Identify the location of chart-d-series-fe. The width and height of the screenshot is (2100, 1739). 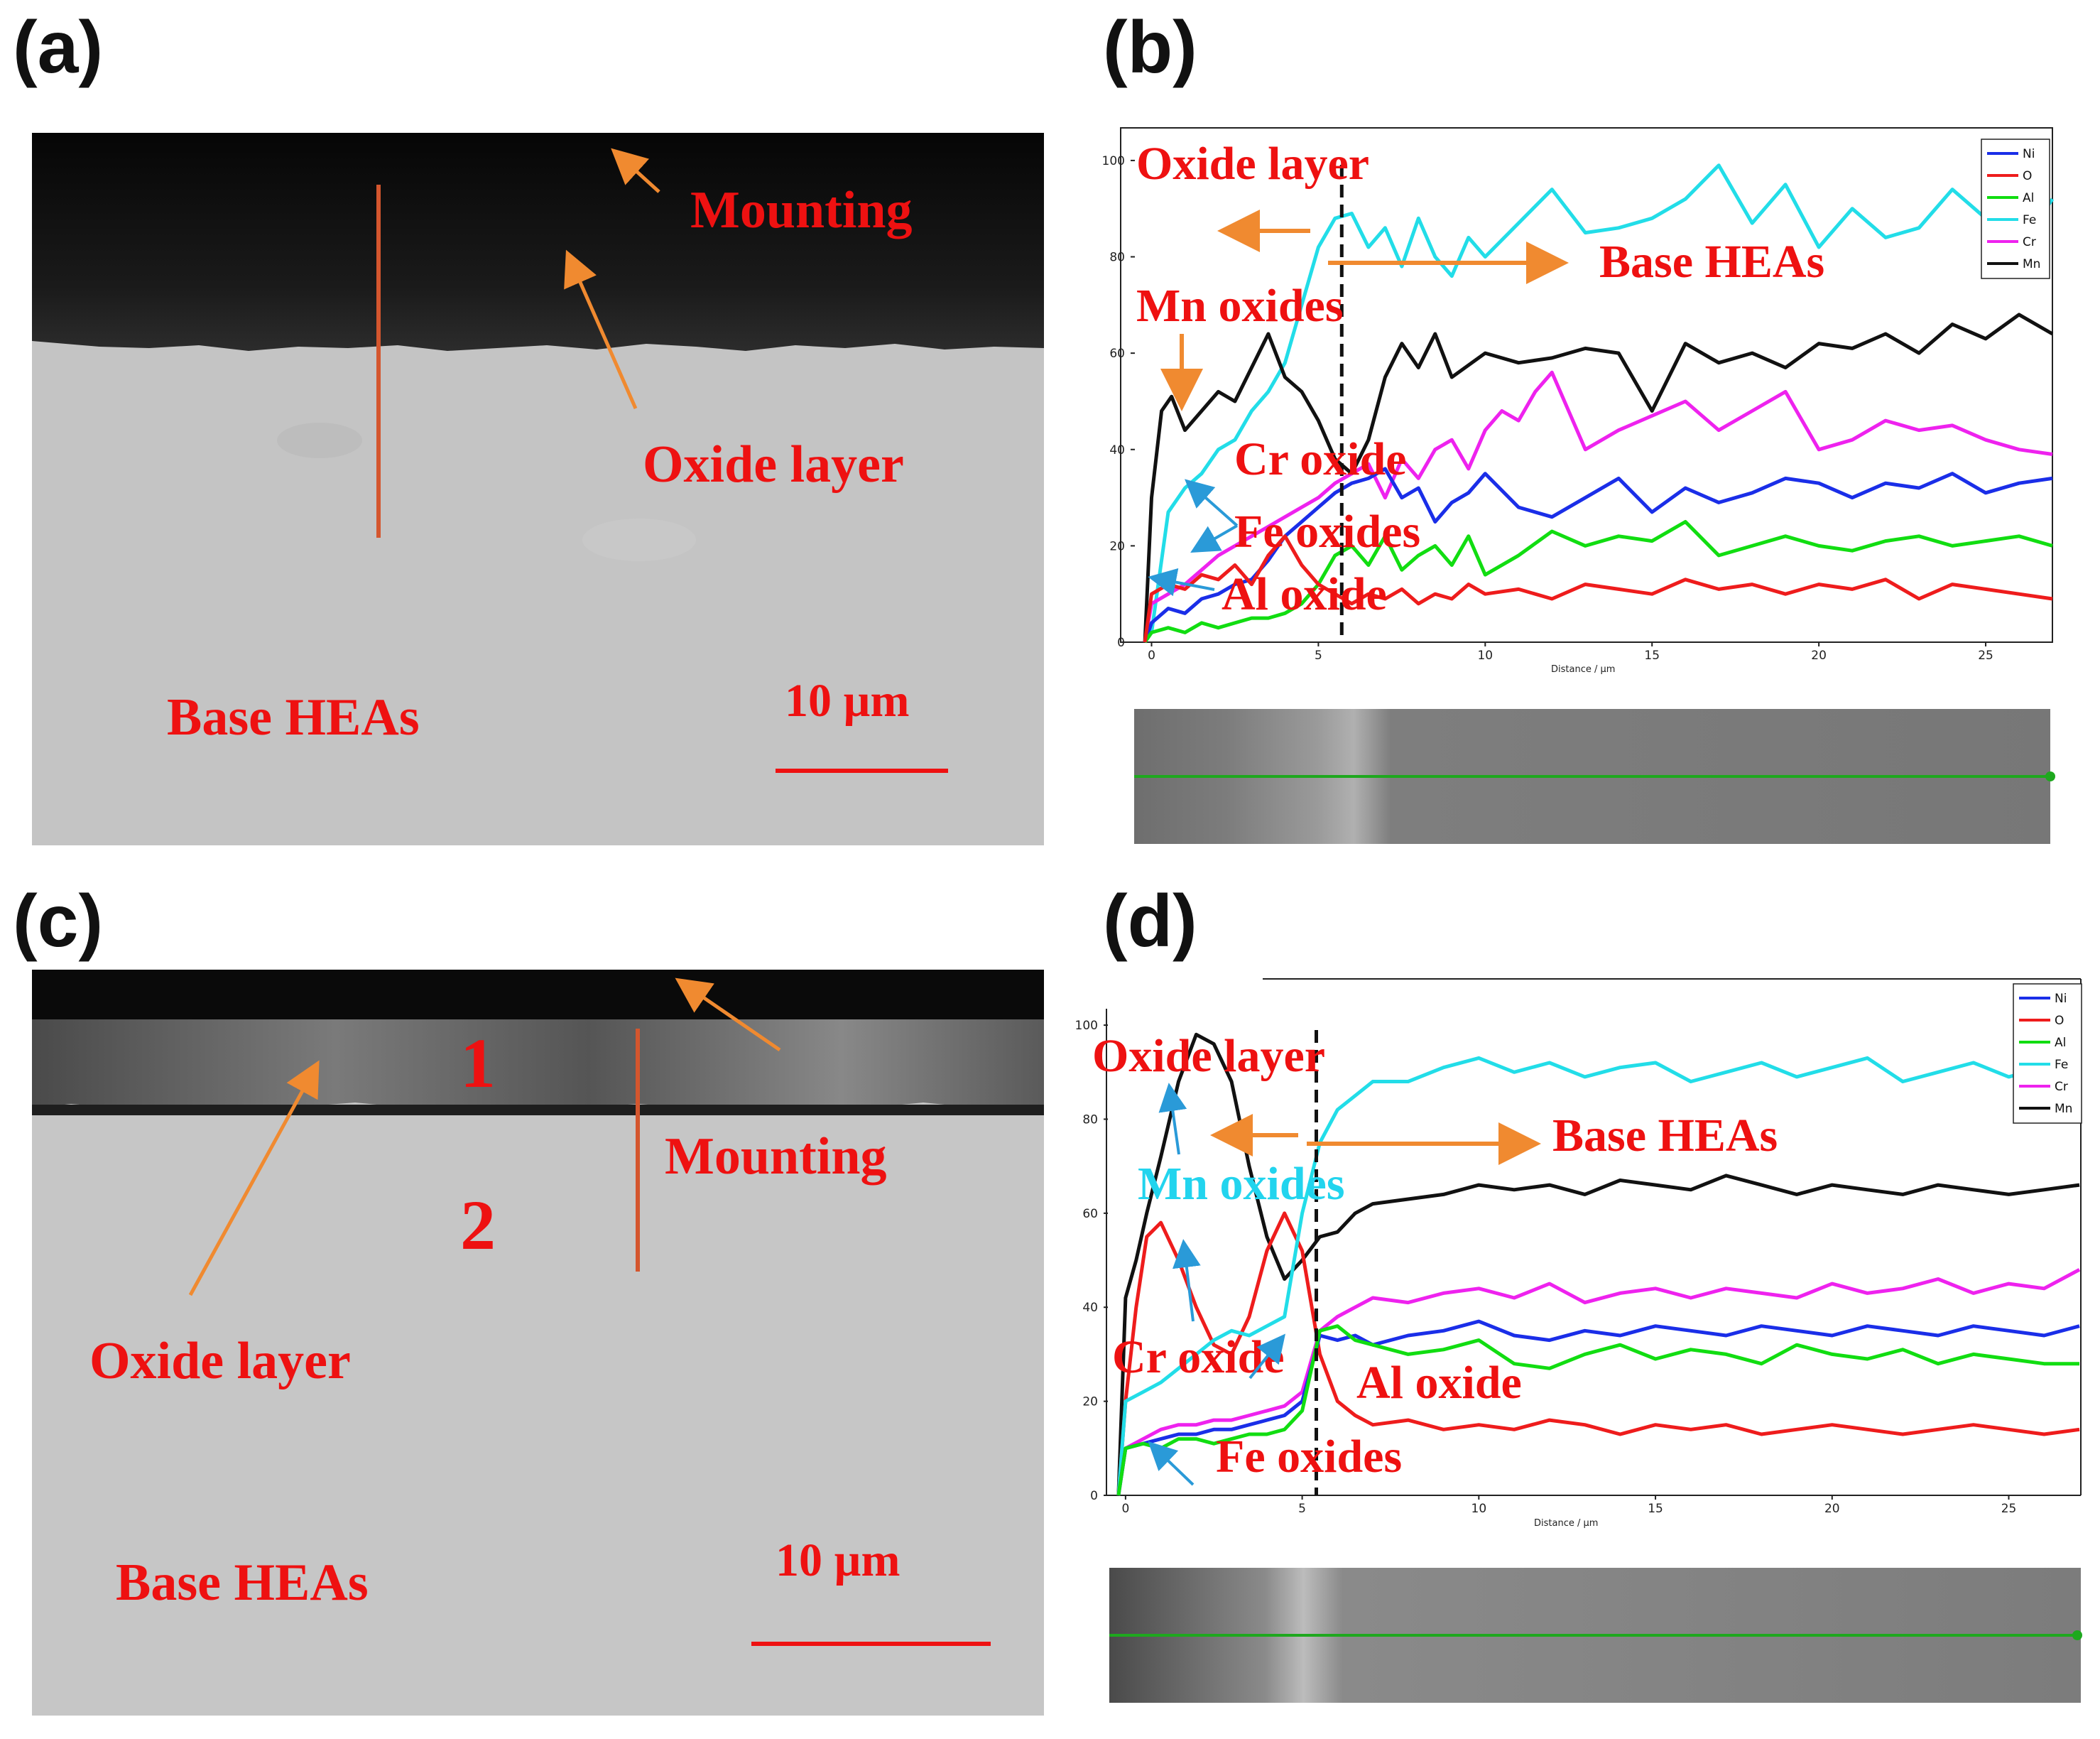
(1598, 1271).